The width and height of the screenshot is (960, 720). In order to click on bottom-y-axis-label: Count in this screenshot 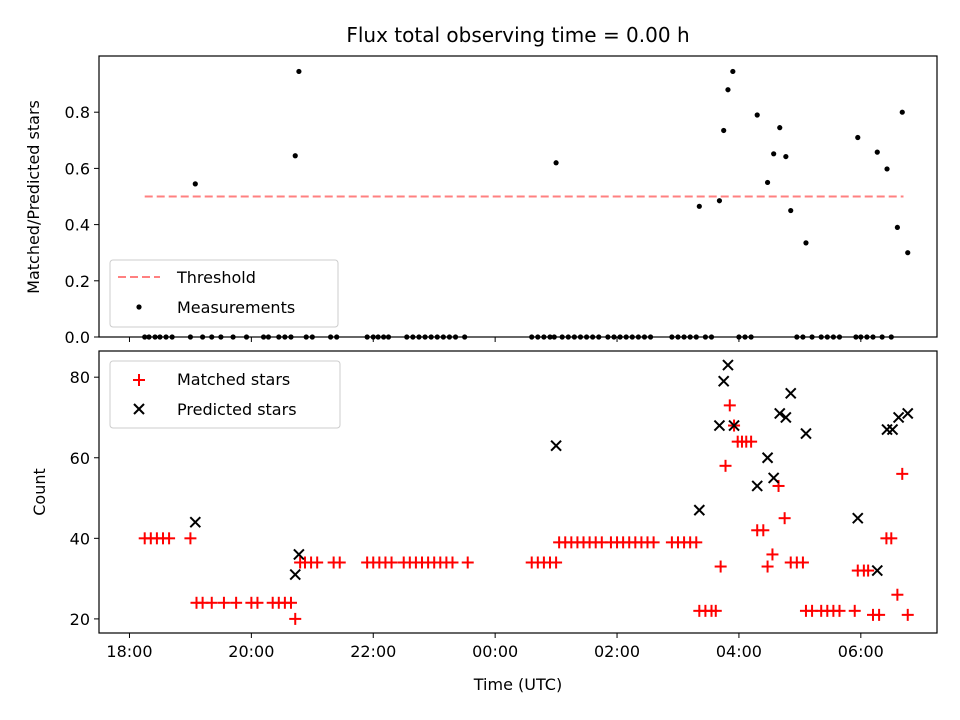, I will do `click(39, 492)`.